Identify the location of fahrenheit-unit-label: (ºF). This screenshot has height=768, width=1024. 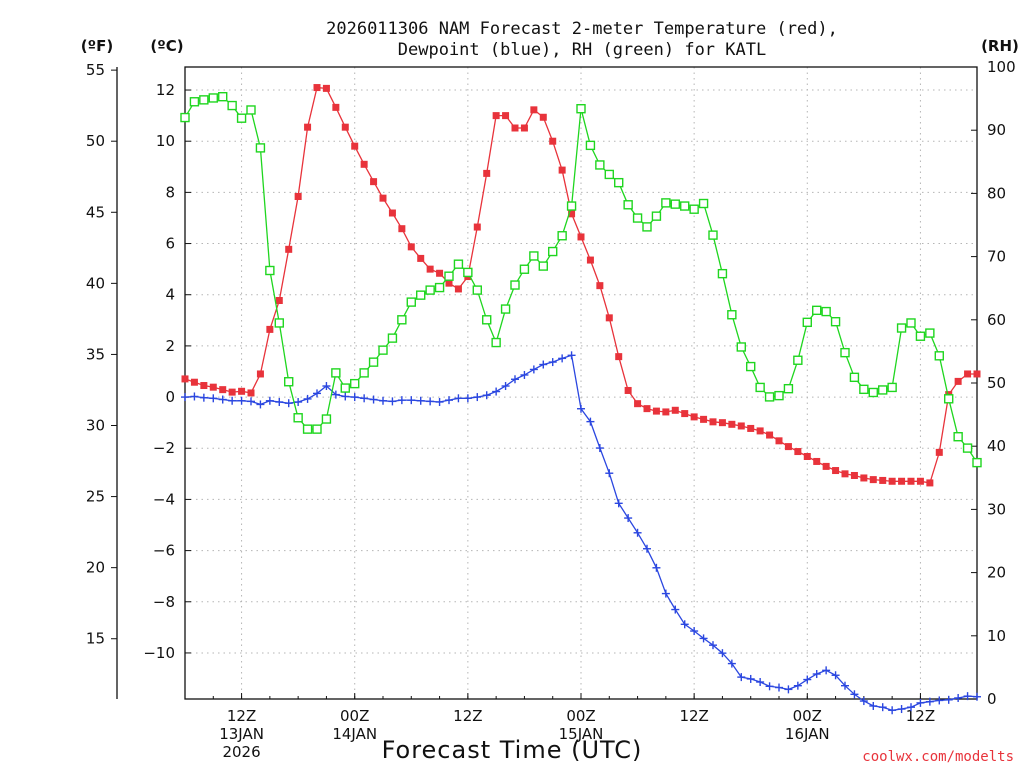
(97, 46).